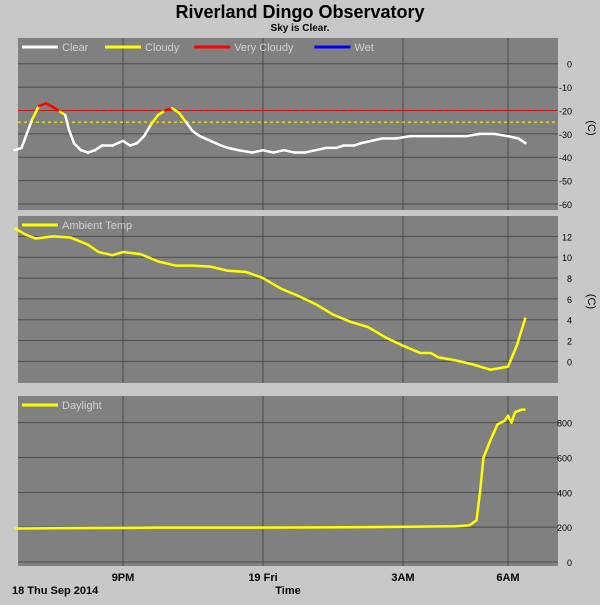  What do you see at coordinates (565, 158) in the screenshot?
I see `y-tick-label: -40` at bounding box center [565, 158].